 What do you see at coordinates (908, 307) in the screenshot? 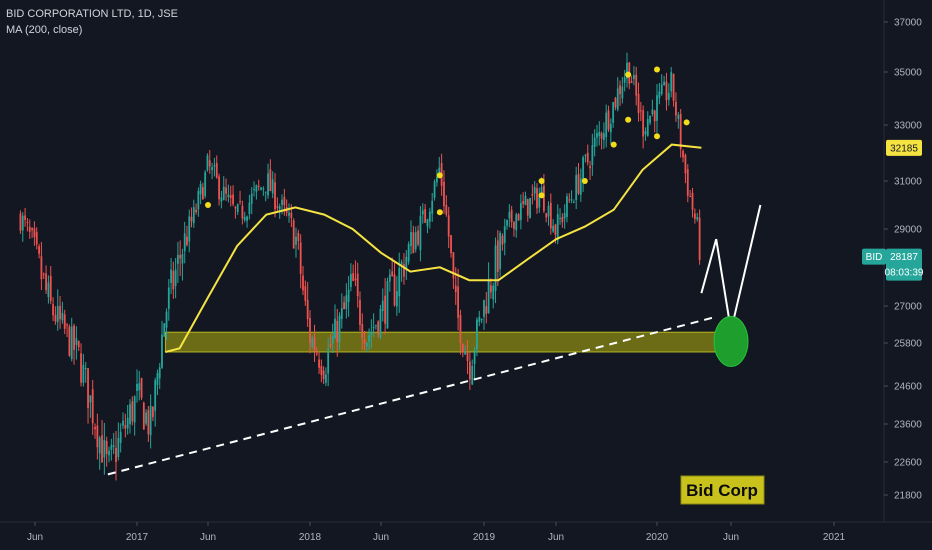
I see `price-tick-label: 27000` at bounding box center [908, 307].